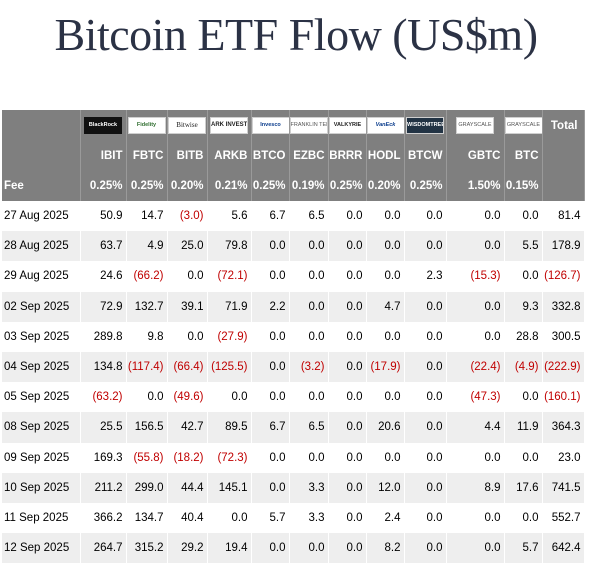 The width and height of the screenshot is (592, 563). What do you see at coordinates (41, 518) in the screenshot?
I see `date-cell: 11 Sep 2025` at bounding box center [41, 518].